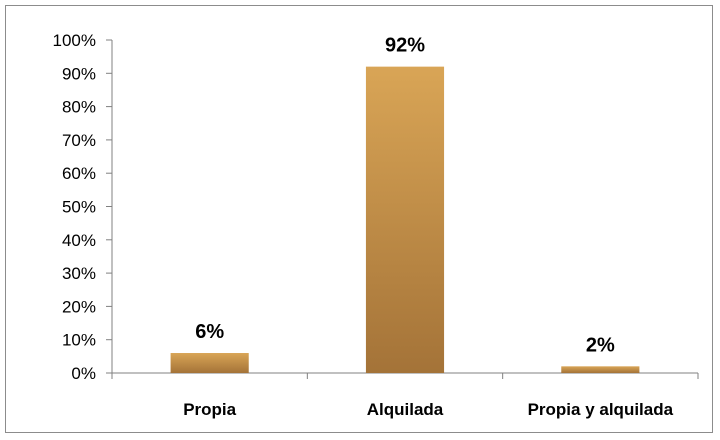  I want to click on data-label: 2%, so click(600, 345).